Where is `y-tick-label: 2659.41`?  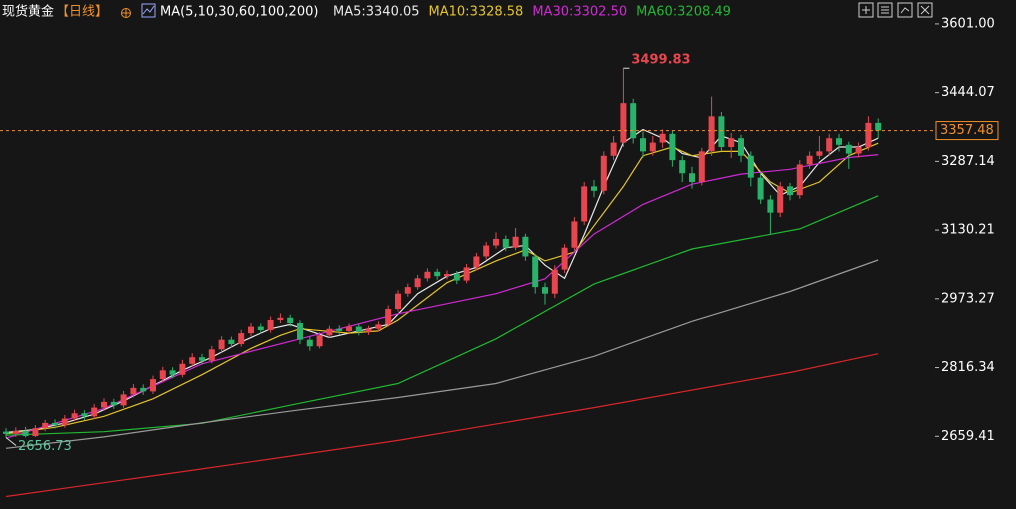 y-tick-label: 2659.41 is located at coordinates (968, 436).